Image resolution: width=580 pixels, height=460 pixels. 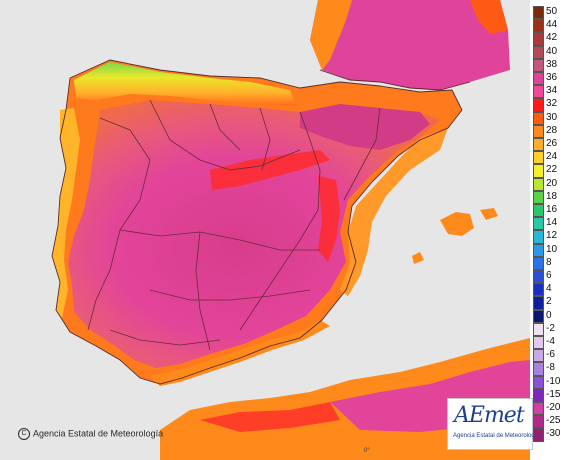 I want to click on legend-label: 22, so click(x=552, y=170).